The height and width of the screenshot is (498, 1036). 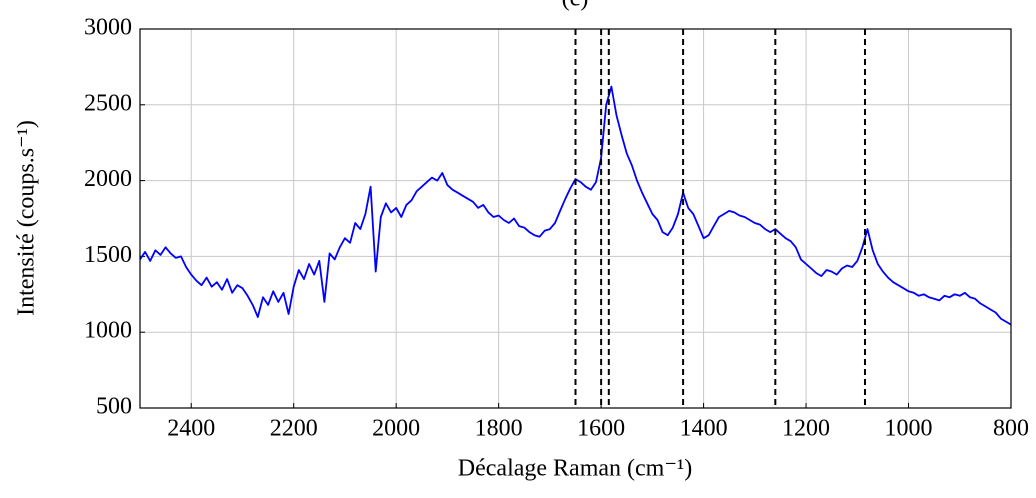 What do you see at coordinates (1011, 429) in the screenshot?
I see `x-tick-label: 800` at bounding box center [1011, 429].